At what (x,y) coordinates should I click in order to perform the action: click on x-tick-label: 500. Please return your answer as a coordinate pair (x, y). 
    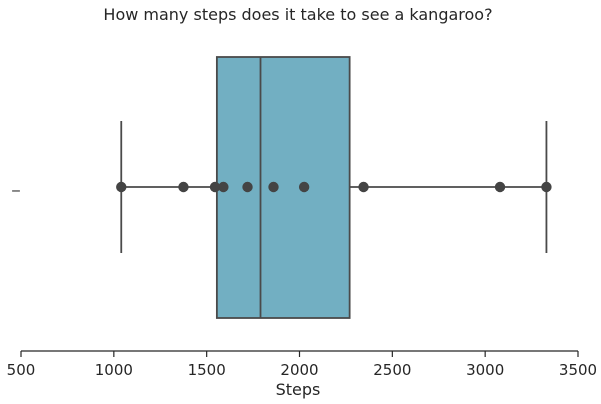
    Looking at the image, I should click on (21, 370).